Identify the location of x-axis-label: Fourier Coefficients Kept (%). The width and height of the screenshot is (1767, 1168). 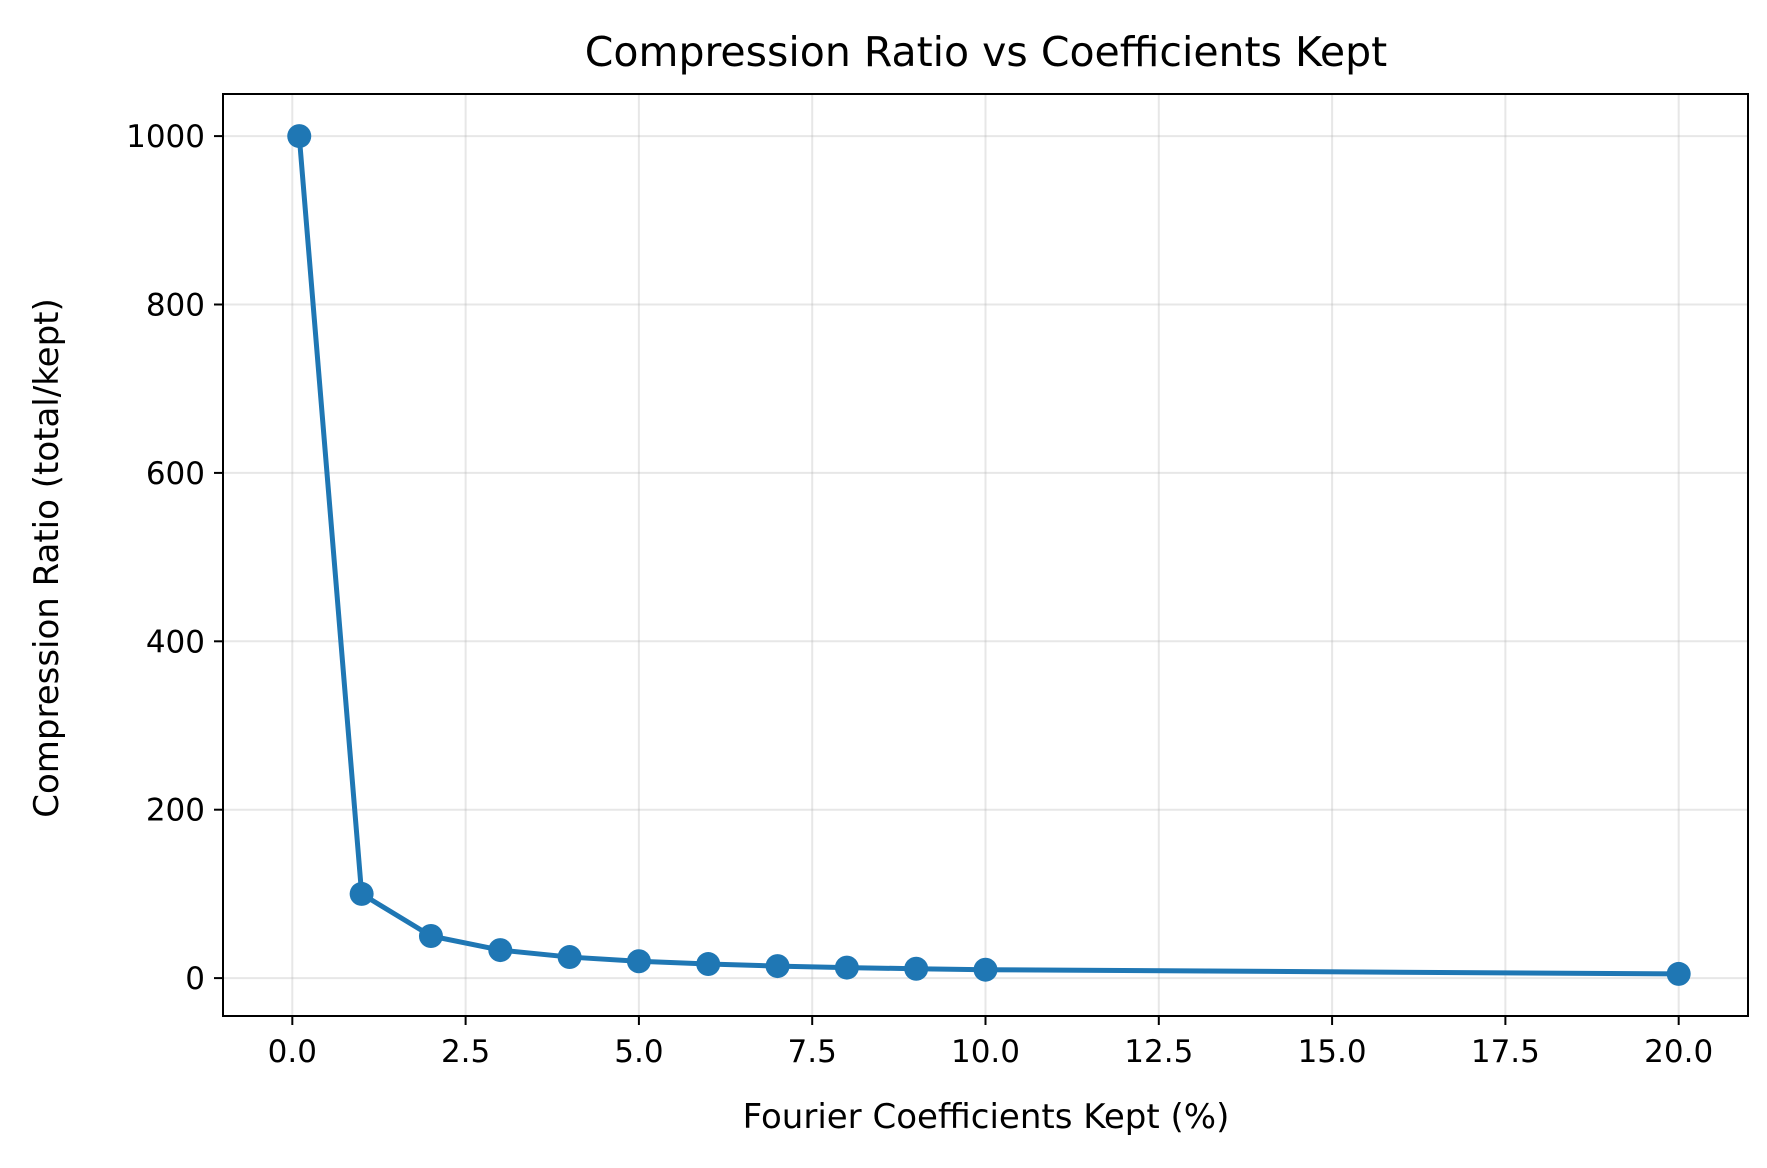
(986, 1117).